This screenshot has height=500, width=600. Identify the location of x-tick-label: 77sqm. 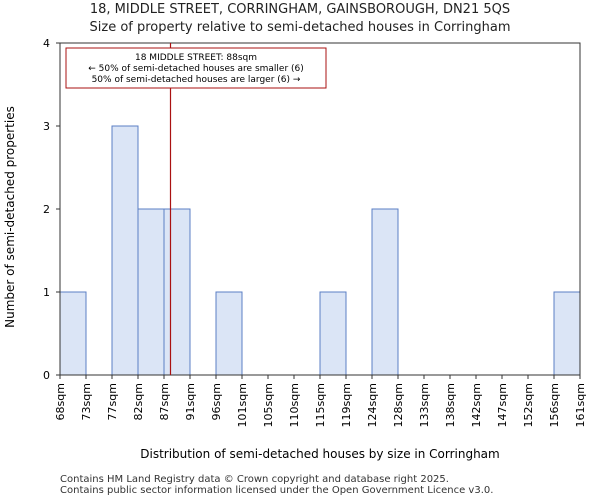
(112, 401).